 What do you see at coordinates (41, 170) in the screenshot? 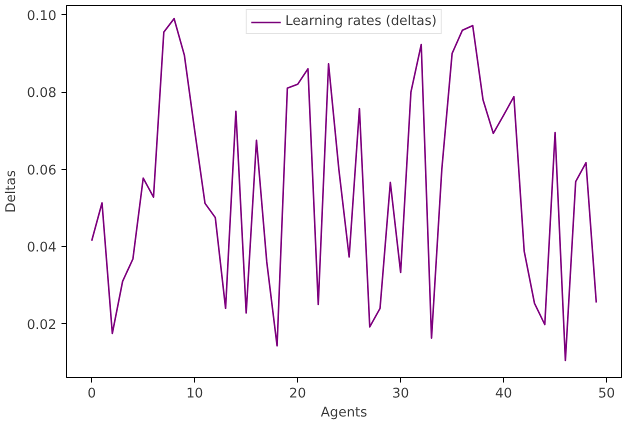
I see `y-tick-label: 0.06` at bounding box center [41, 170].